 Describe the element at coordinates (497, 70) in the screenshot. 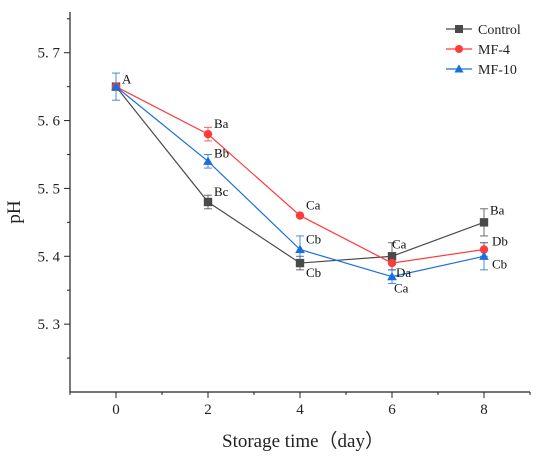

I see `legend-label: MF-10` at that location.